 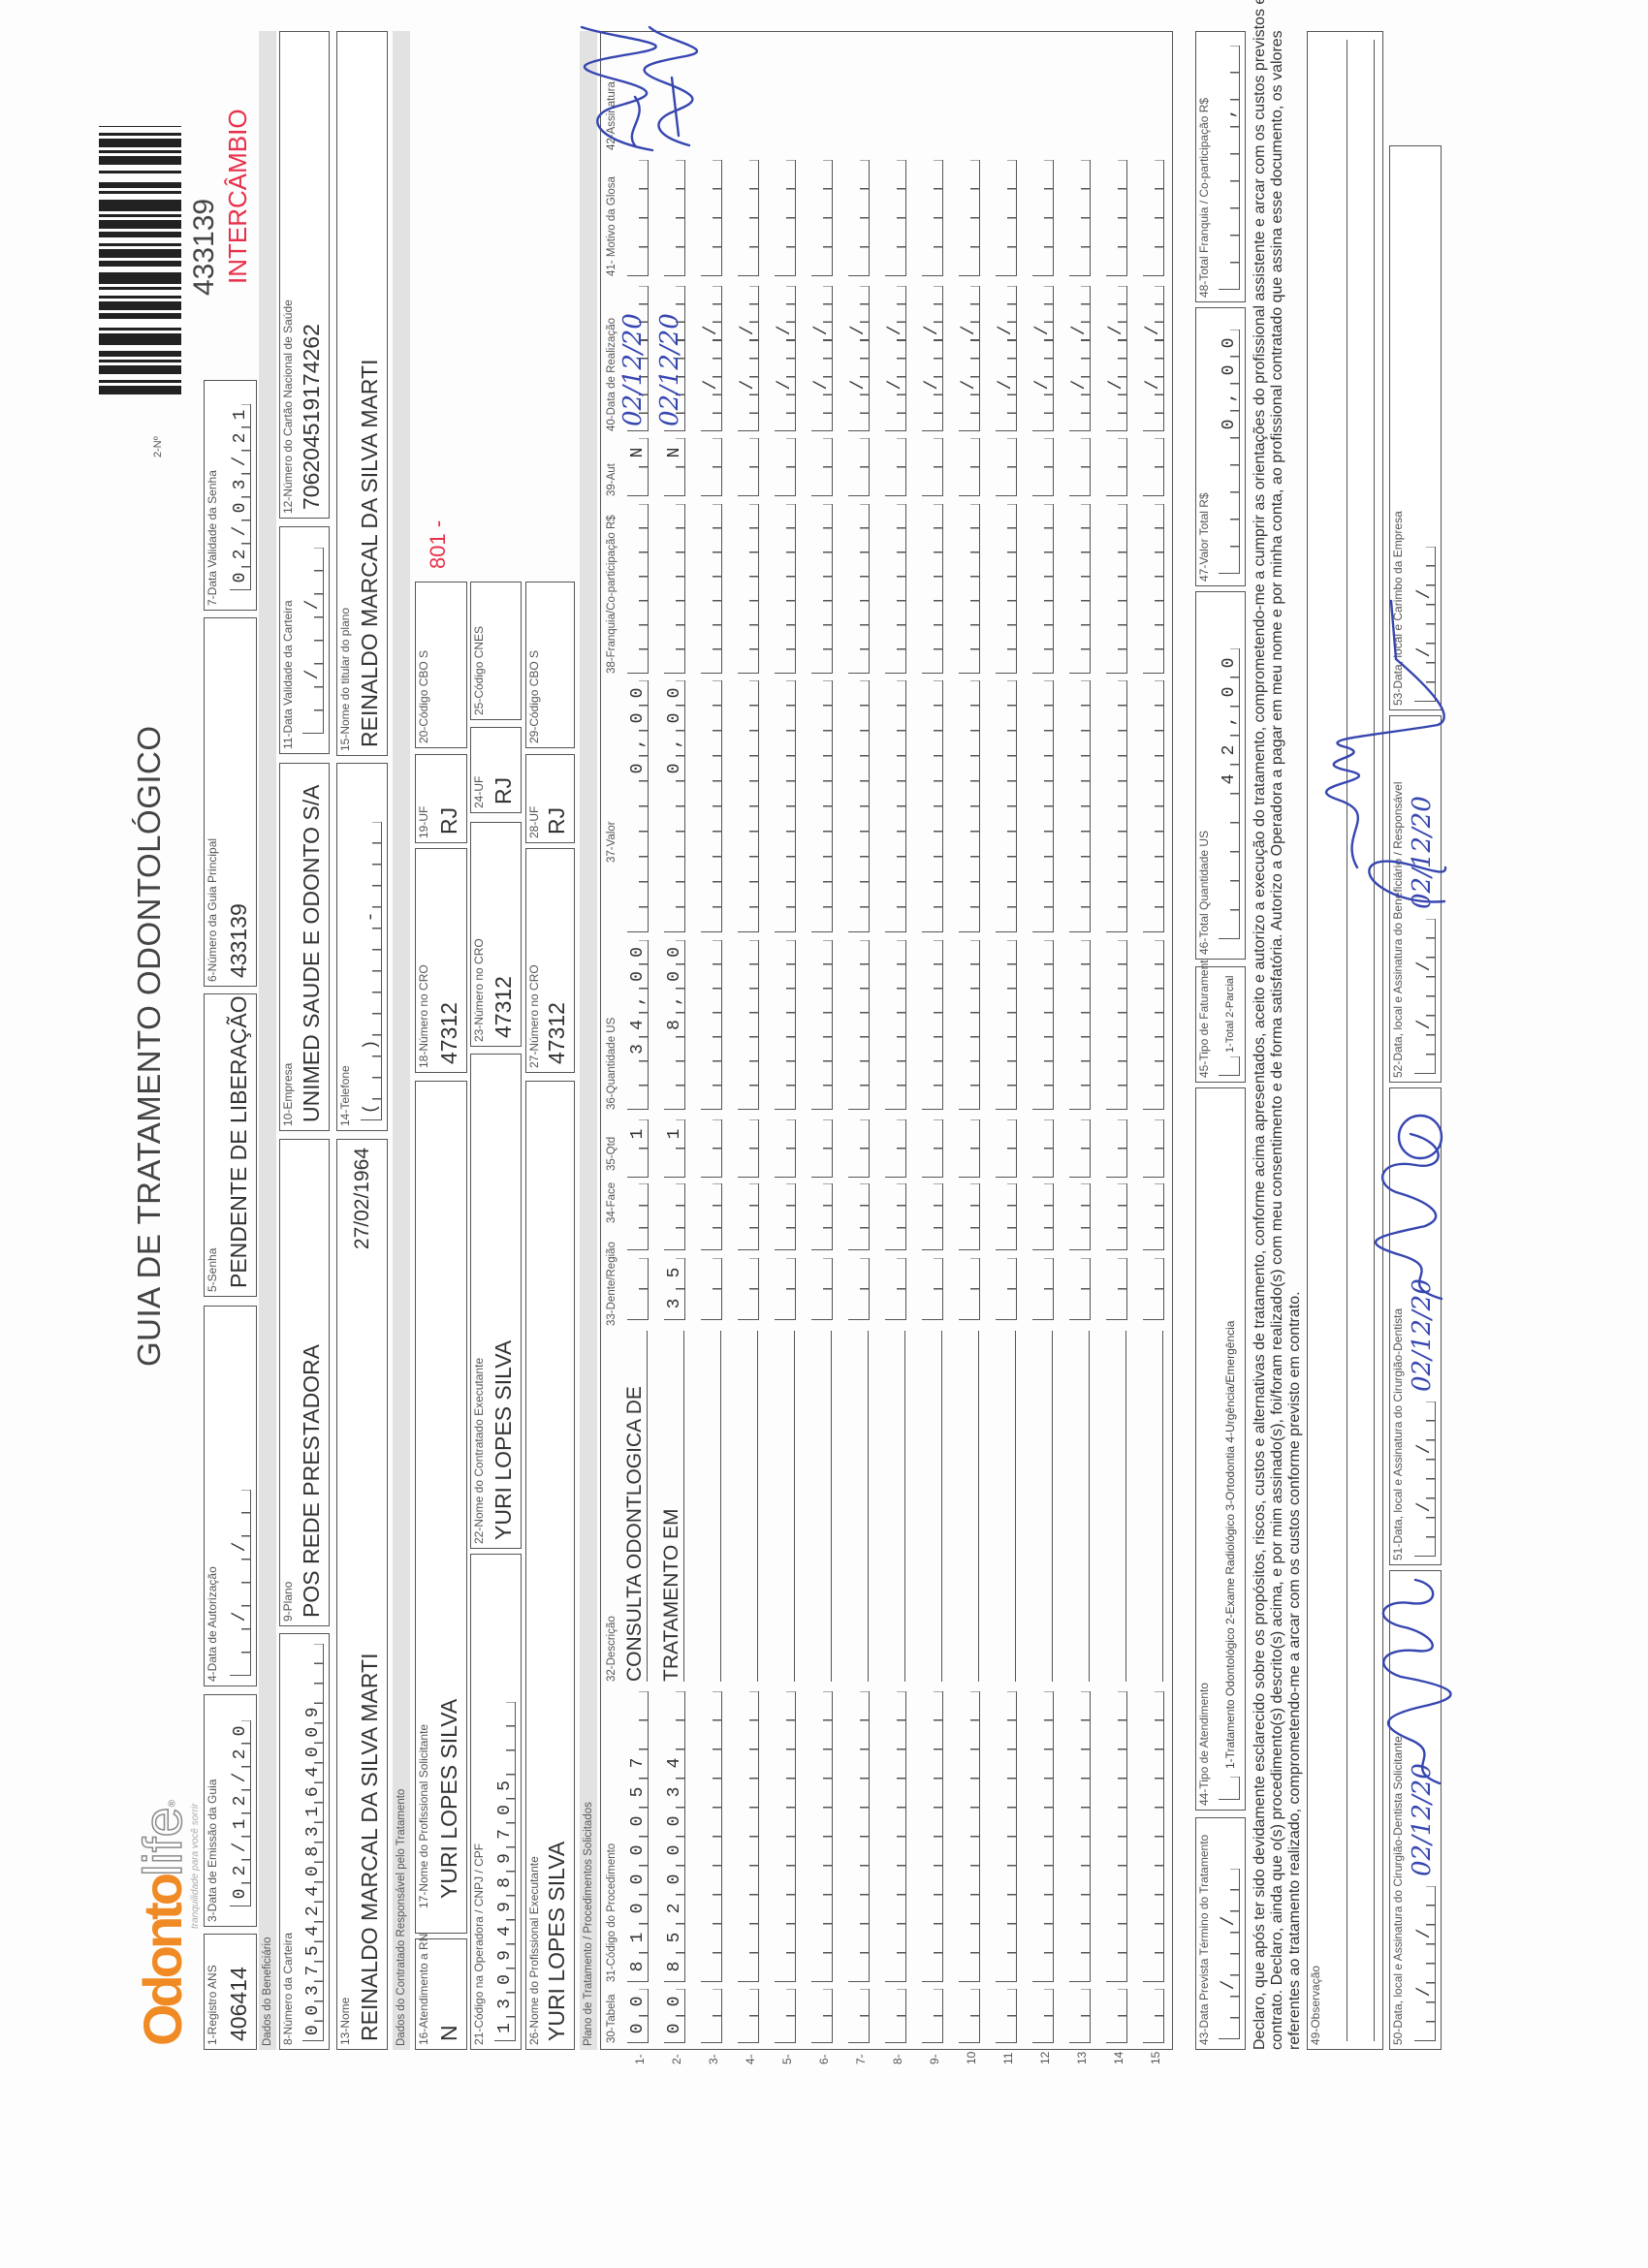 I want to click on tipo-atendimento-input, so click(x=1229, y=1789).